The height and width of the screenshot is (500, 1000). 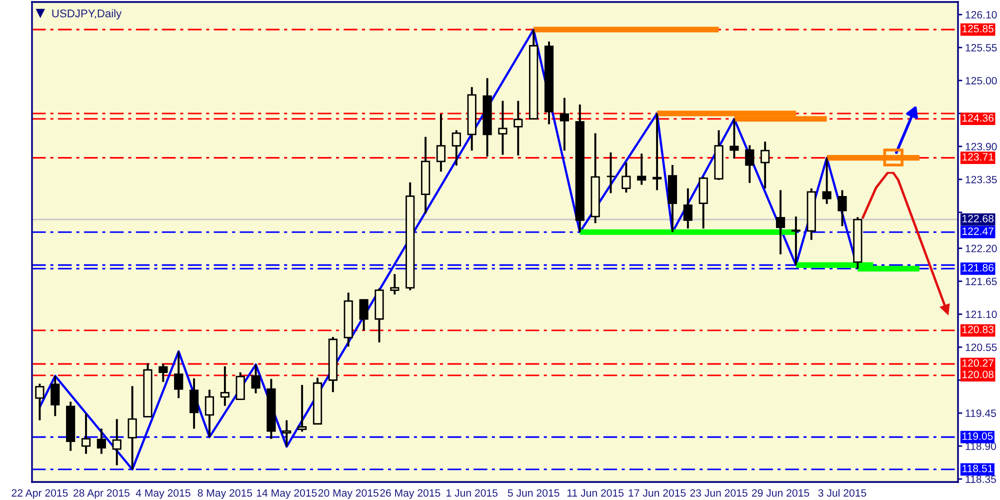 What do you see at coordinates (719, 493) in the screenshot?
I see `x-tick-label: 23 Jun 2015` at bounding box center [719, 493].